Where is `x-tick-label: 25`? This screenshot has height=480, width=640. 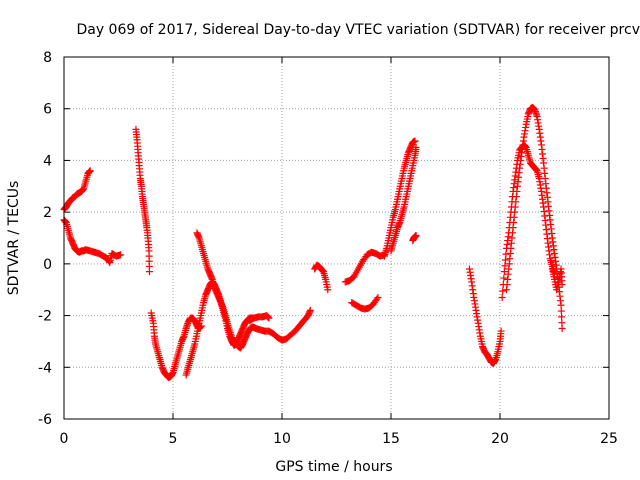 x-tick-label: 25 is located at coordinates (609, 439).